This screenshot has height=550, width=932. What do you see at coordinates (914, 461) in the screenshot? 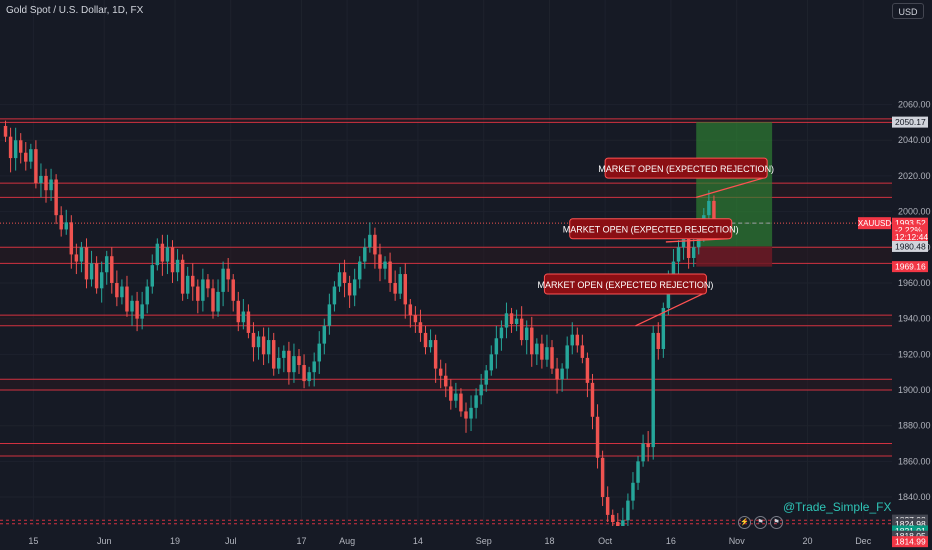
I see `y-tick-label: 1860.00` at bounding box center [914, 461].